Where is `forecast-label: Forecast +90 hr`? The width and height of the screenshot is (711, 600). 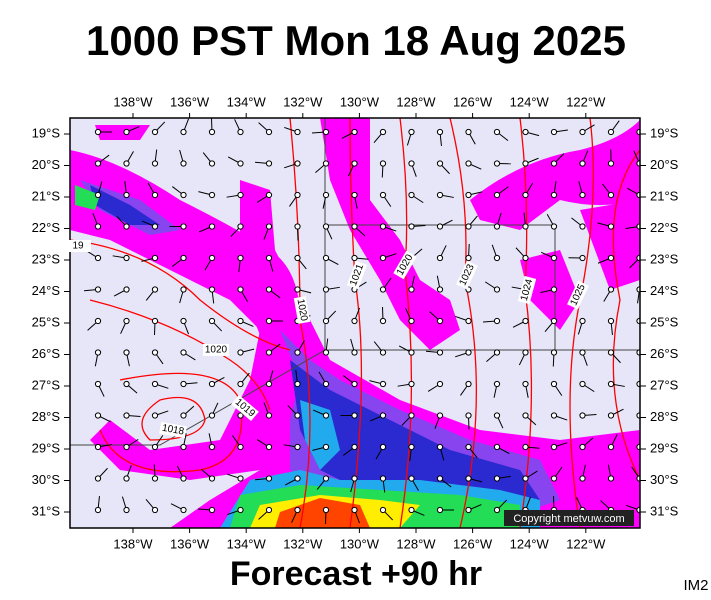
forecast-label: Forecast +90 hr is located at coordinates (356, 574).